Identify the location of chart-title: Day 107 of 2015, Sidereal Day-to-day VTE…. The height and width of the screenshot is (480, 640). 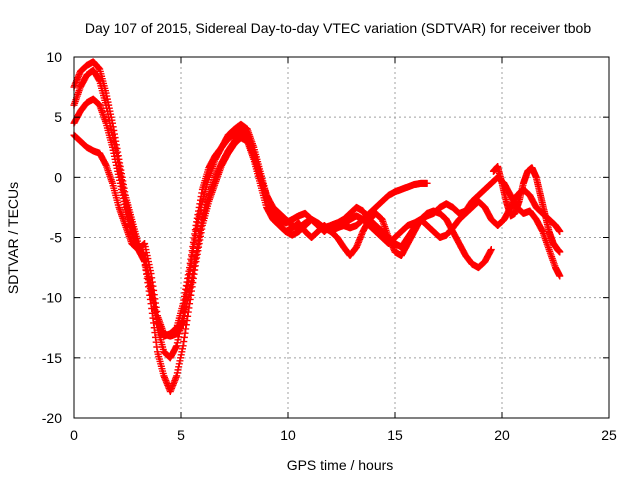
(338, 28).